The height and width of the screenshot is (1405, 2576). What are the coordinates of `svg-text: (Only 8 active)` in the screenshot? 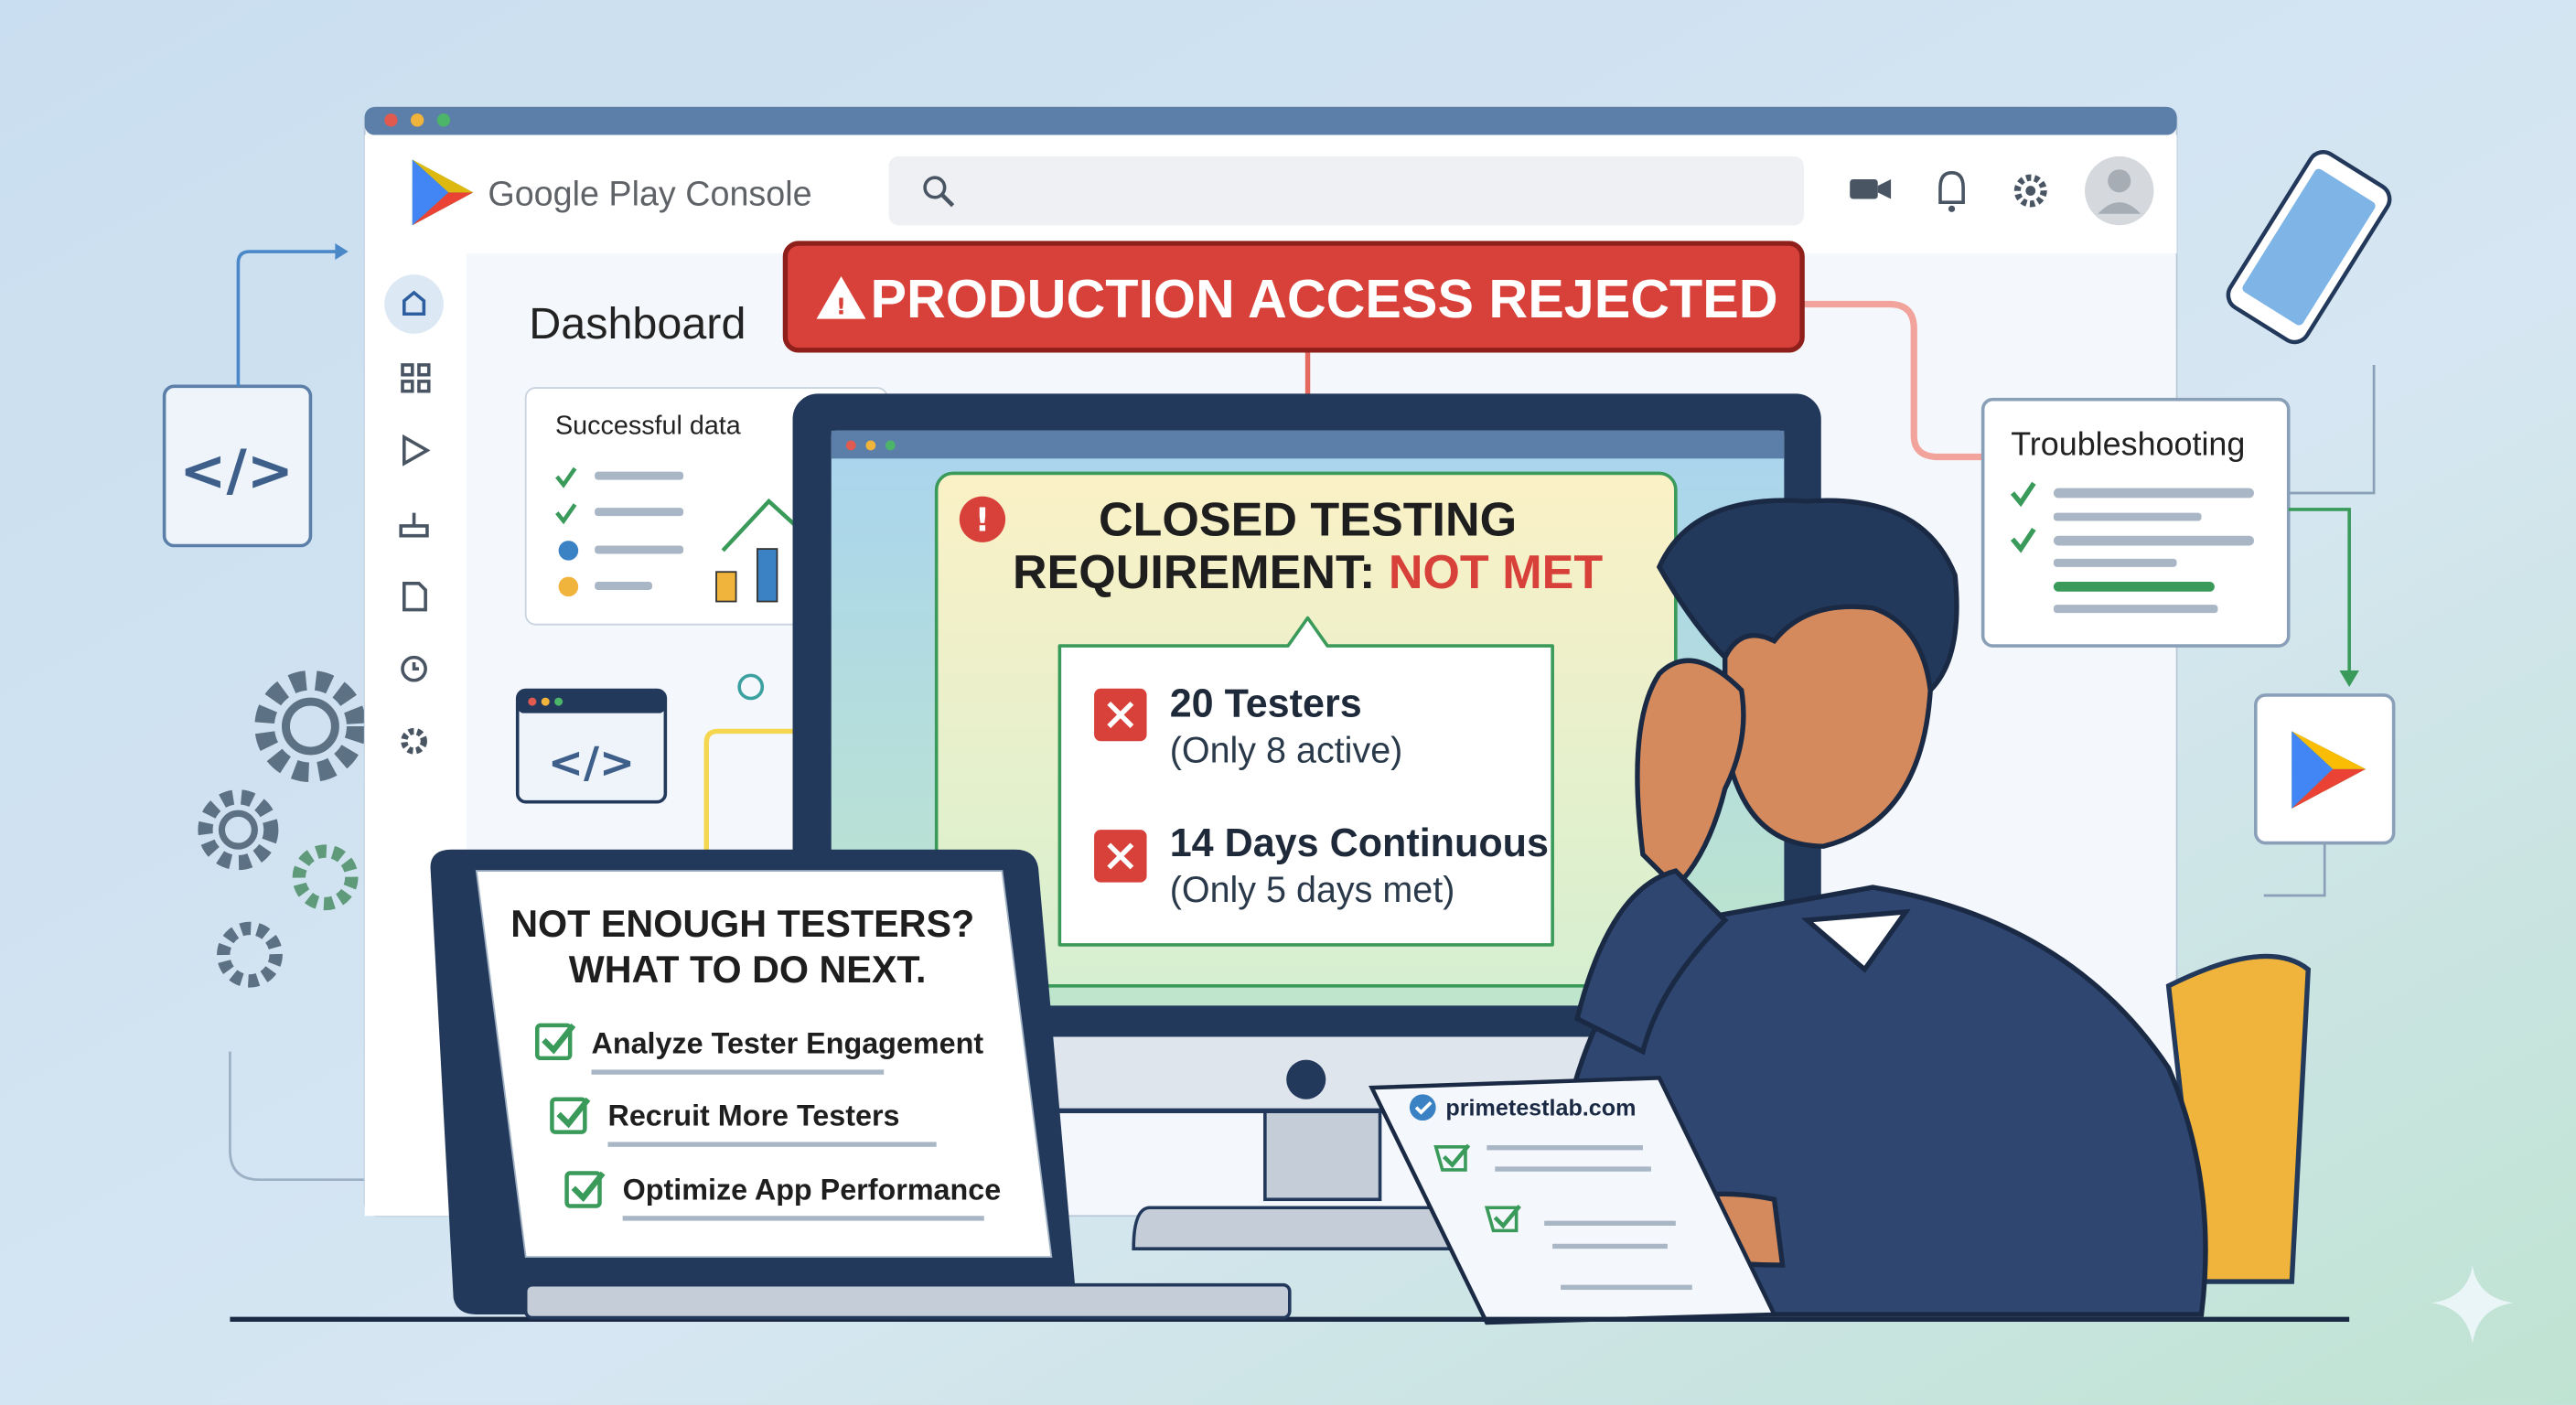 It's located at (1287, 751).